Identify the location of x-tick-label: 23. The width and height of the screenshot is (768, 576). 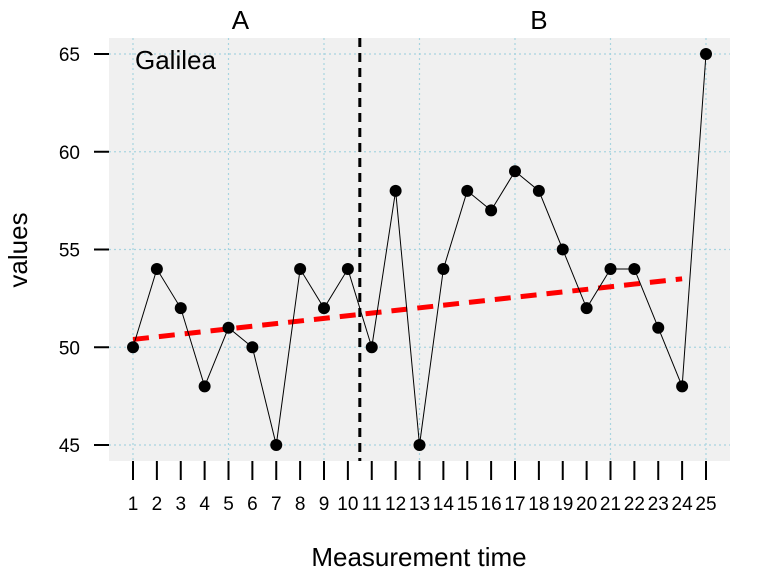
(658, 504).